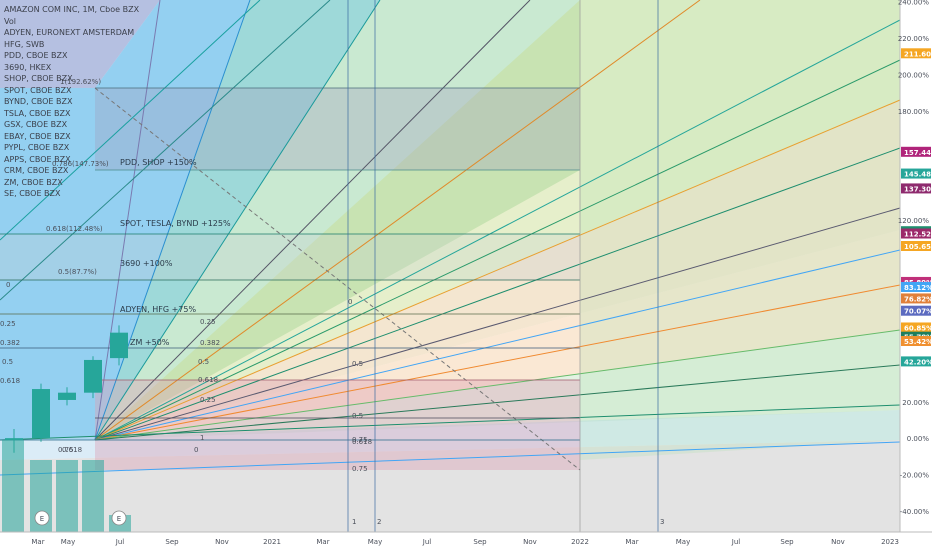 Image resolution: width=932 pixels, height=550 pixels. I want to click on legend-item: SHOP, CBOE BZX, so click(38, 78).